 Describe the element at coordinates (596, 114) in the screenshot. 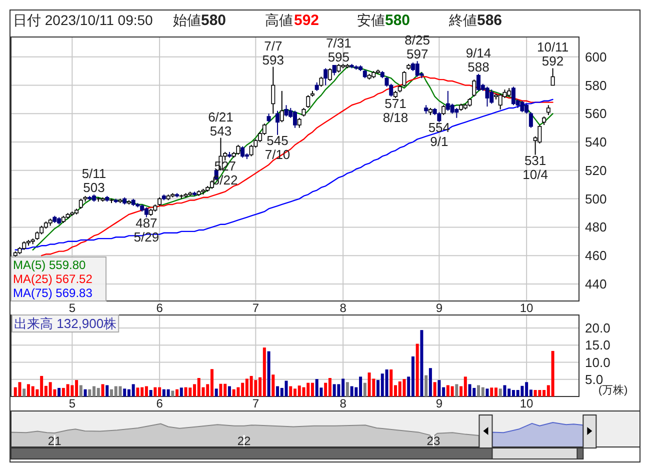

I see `y-tick-label: 560` at that location.